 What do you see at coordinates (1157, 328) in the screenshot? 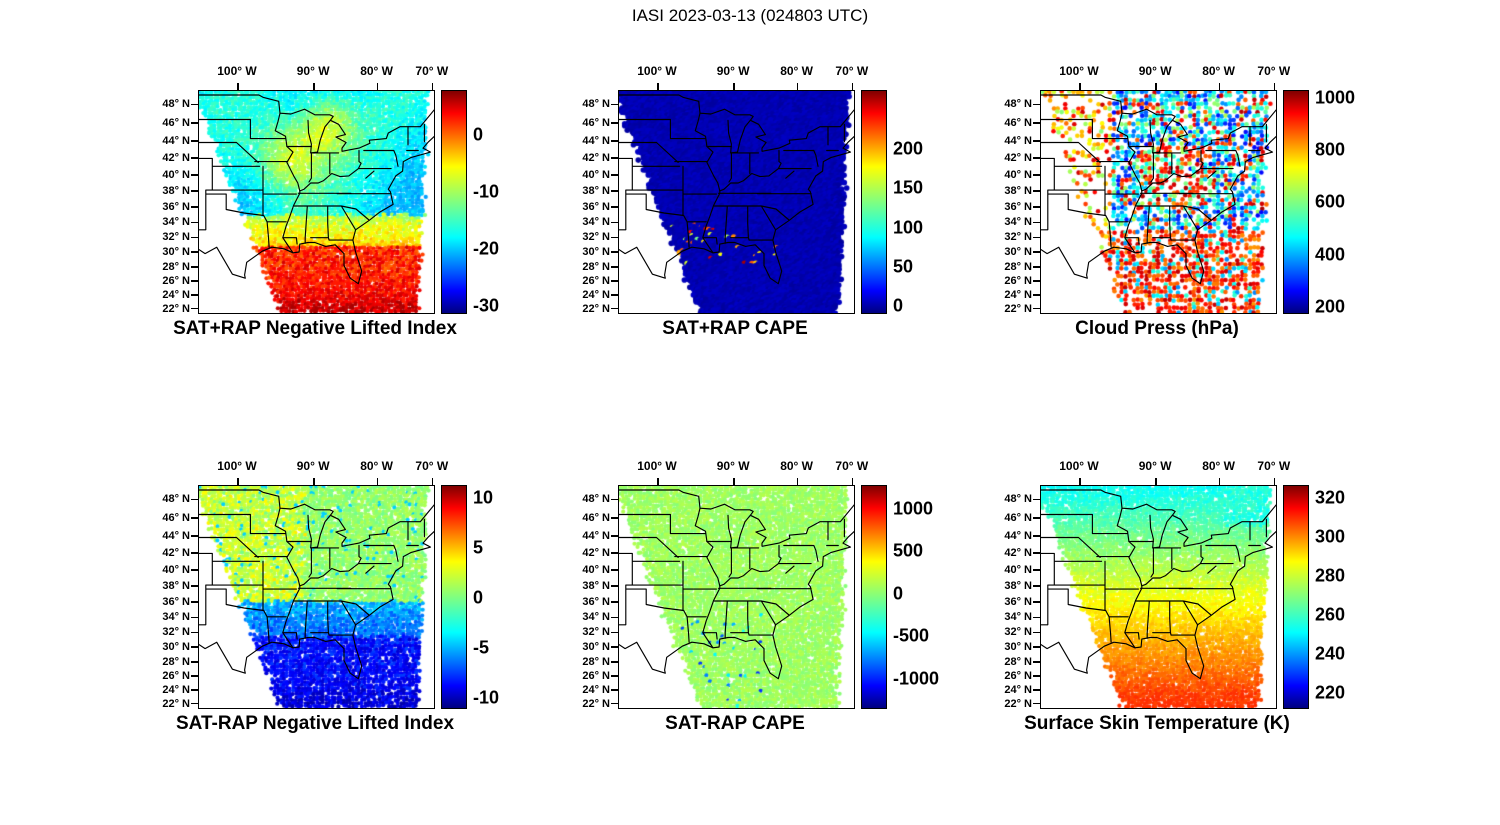
I see `panel-title: Cloud Press (hPa)` at bounding box center [1157, 328].